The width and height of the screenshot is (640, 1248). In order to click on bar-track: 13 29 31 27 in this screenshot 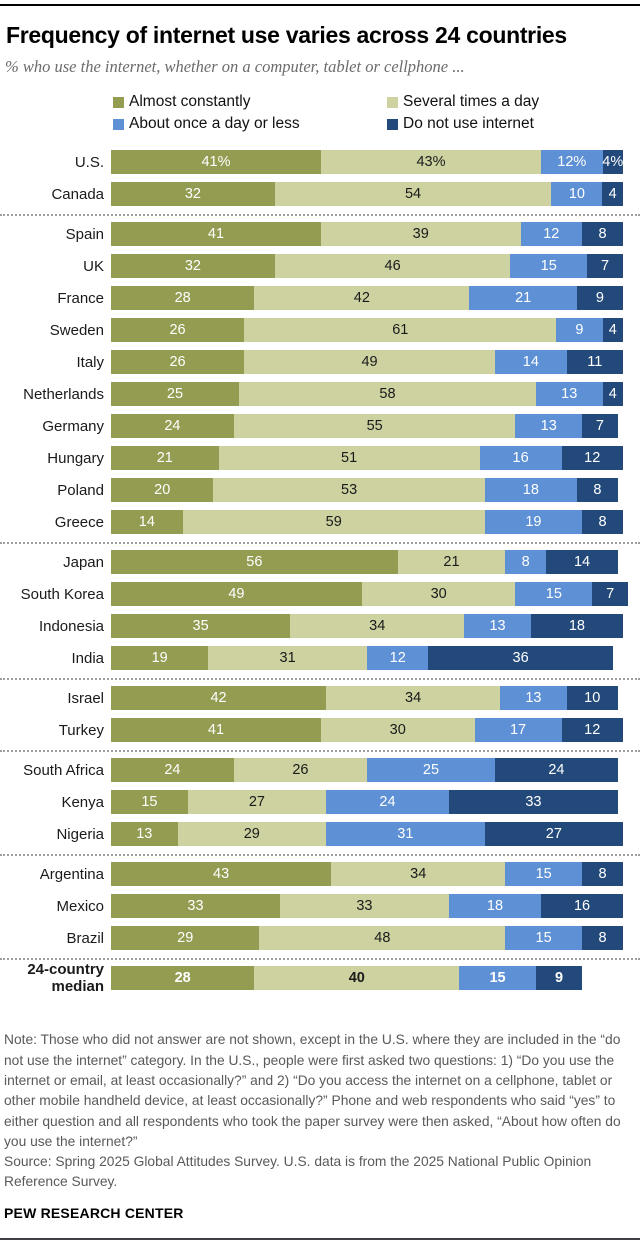, I will do `click(367, 834)`.